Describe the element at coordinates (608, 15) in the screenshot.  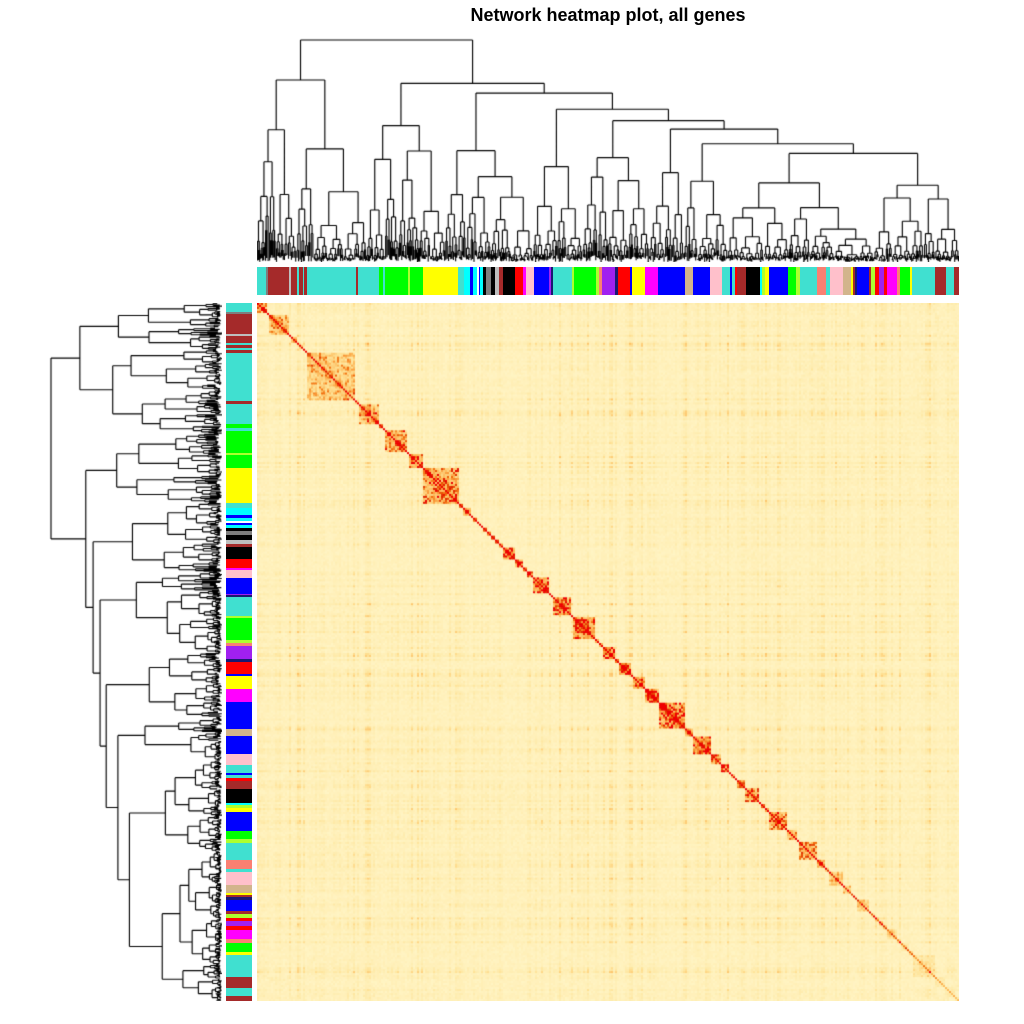
I see `plot-title: Network heatmap plot, all genes` at that location.